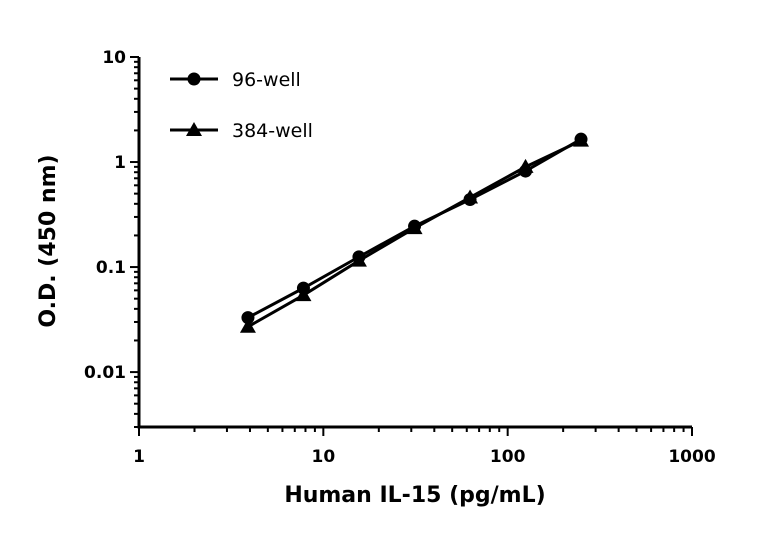  Describe the element at coordinates (48, 240) in the screenshot. I see `y-axis-label: O.D. (450 nm)` at that location.